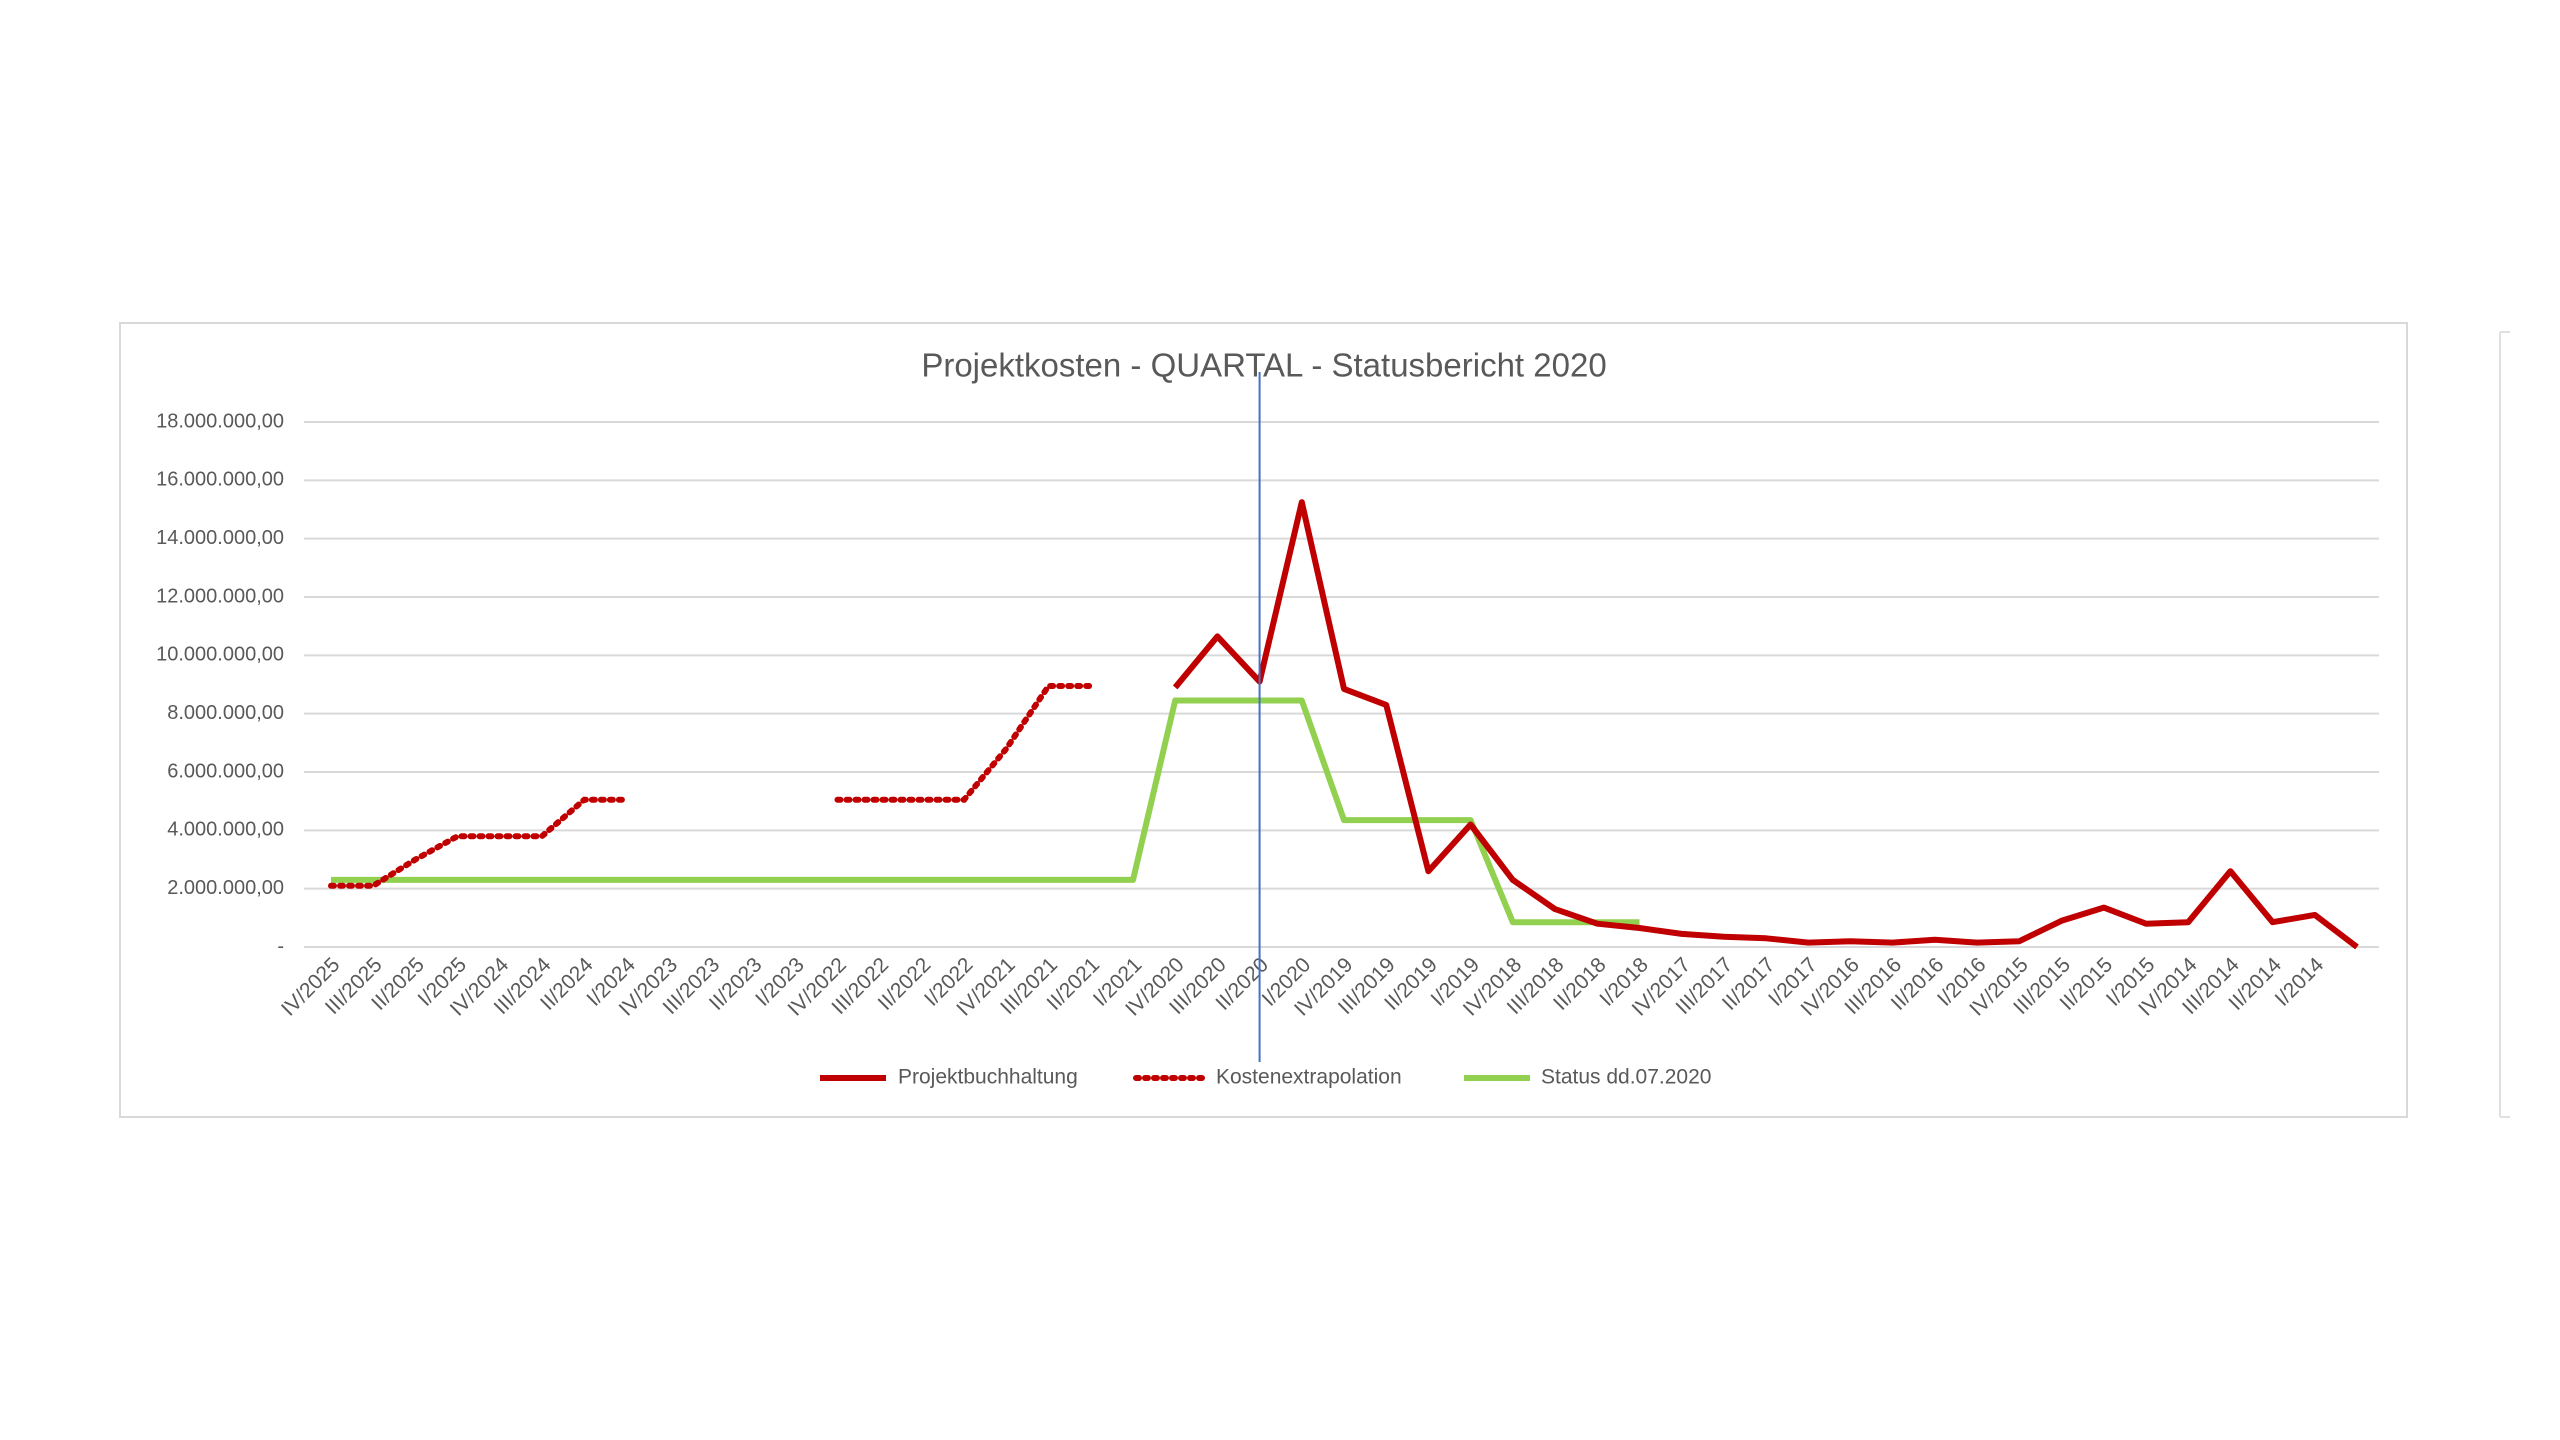 The height and width of the screenshot is (1440, 2560). Describe the element at coordinates (225, 713) in the screenshot. I see `y-tick-label: 8.000.000,00` at that location.